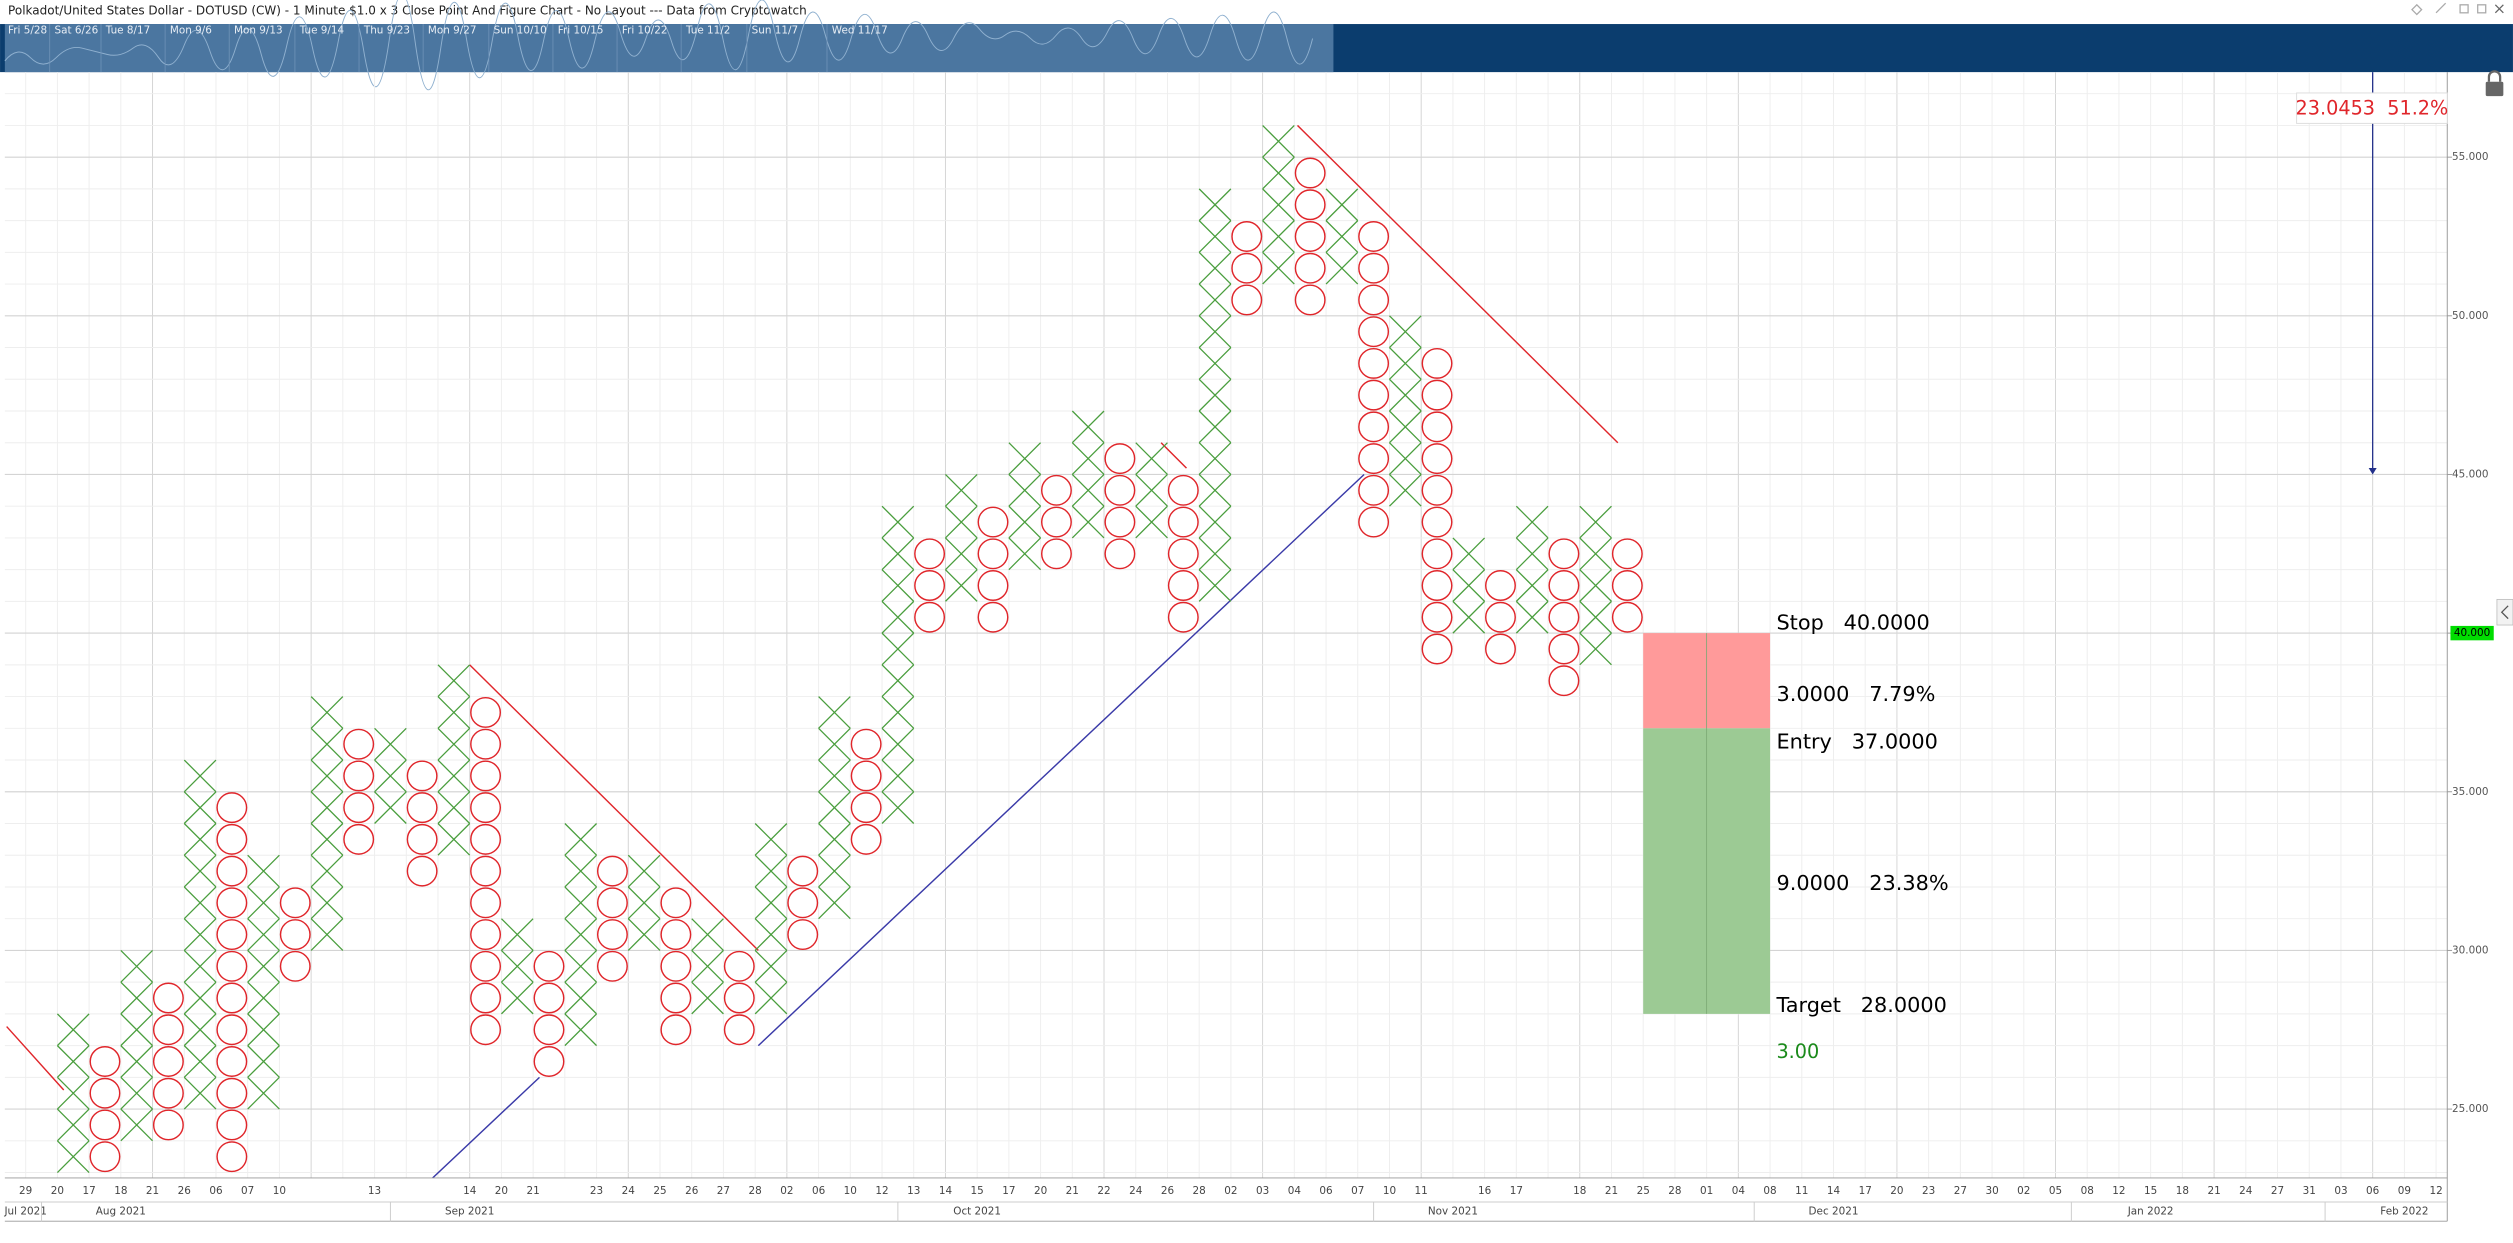 Image resolution: width=2513 pixels, height=1243 pixels. What do you see at coordinates (2457, 9) in the screenshot?
I see `window-controls` at bounding box center [2457, 9].